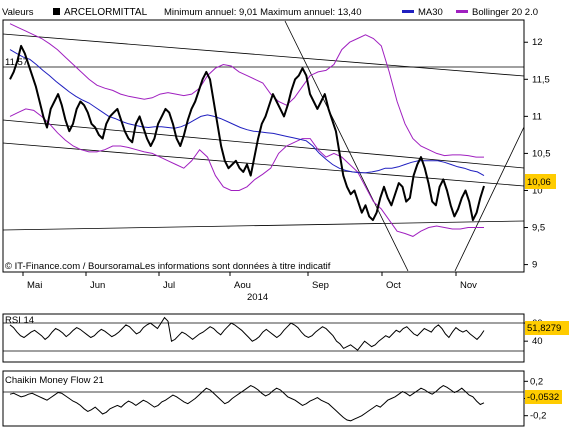 Image resolution: width=570 pixels, height=430 pixels. Describe the element at coordinates (538, 416) in the screenshot. I see `cmf-y-tick-label: -0,2` at that location.